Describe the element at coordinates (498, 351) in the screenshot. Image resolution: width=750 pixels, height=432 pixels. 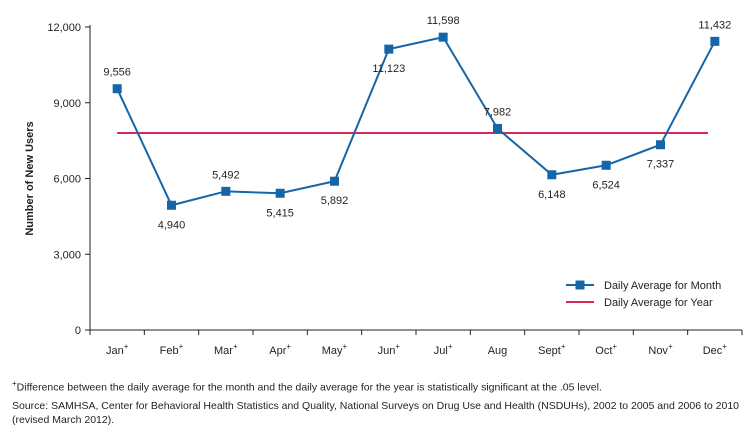
I see `x-tick-label: Aug` at that location.